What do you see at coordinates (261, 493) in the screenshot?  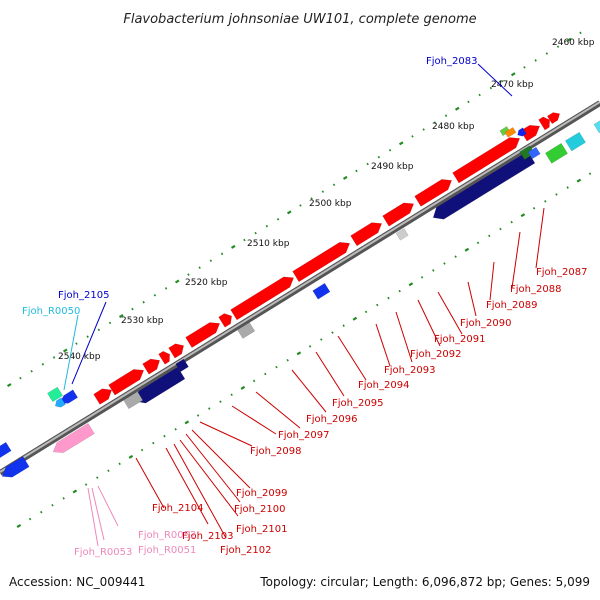 I see `gene-label-fjoh-2099: Fjoh_2099` at bounding box center [261, 493].